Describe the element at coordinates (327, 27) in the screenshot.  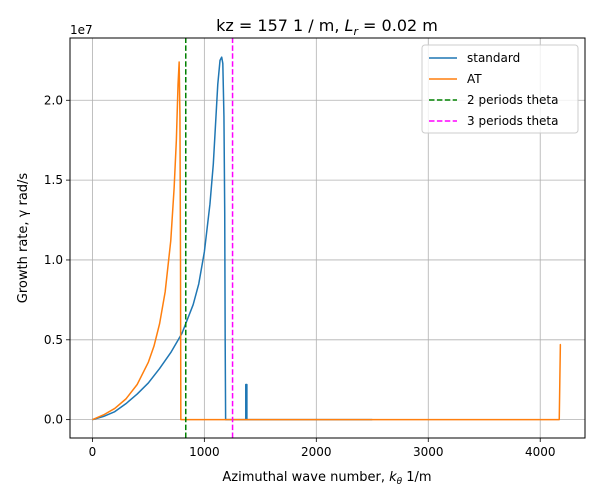
I see `chart-title: kz = 157 1 / m, Lr = 0.02 m` at that location.